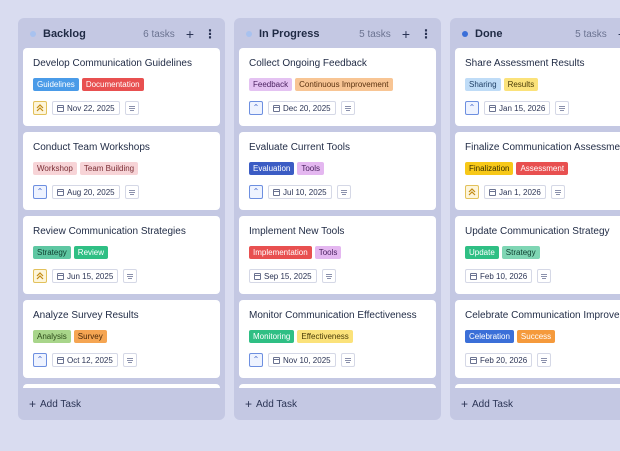 This screenshot has height=451, width=620. I want to click on tag-badge: Strategy, so click(52, 252).